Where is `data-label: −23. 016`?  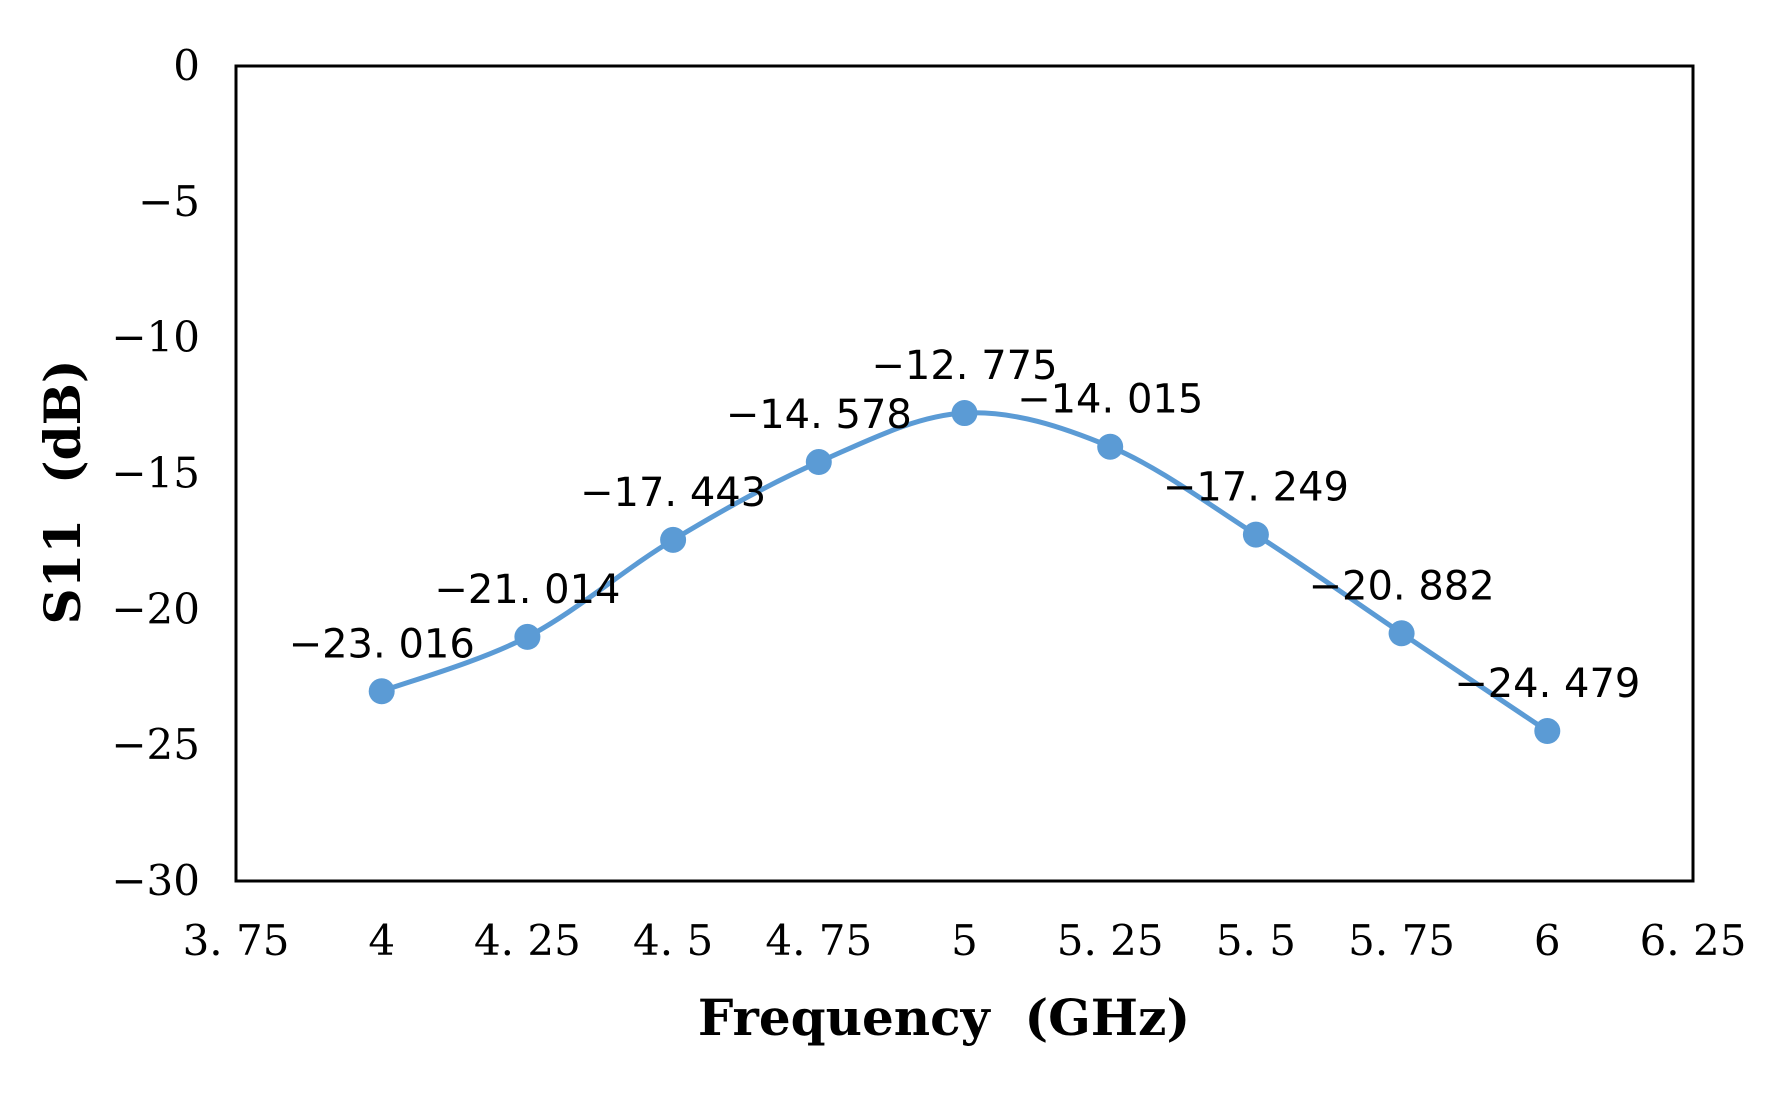
data-label: −23. 016 is located at coordinates (382, 644).